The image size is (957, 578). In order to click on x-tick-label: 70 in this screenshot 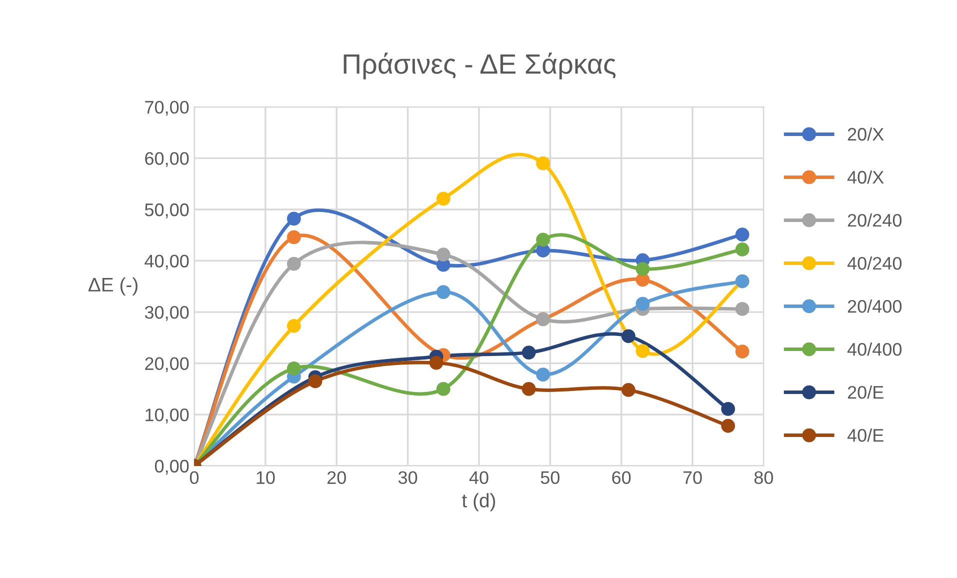, I will do `click(692, 477)`.